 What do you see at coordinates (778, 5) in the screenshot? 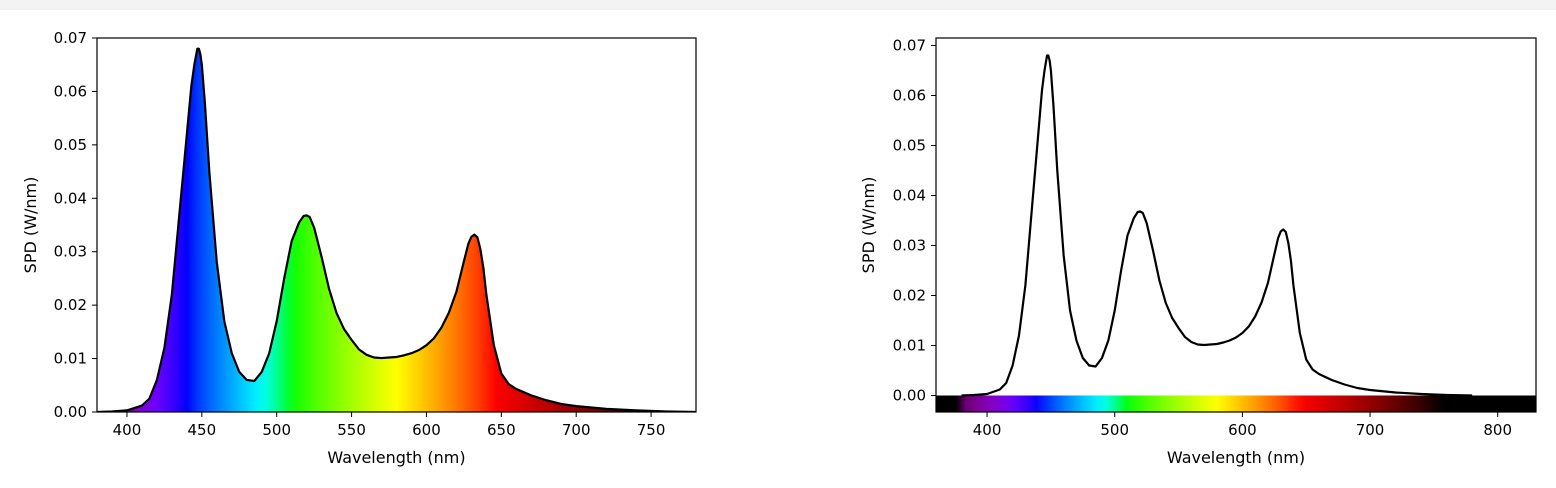
I see `top-strip` at bounding box center [778, 5].